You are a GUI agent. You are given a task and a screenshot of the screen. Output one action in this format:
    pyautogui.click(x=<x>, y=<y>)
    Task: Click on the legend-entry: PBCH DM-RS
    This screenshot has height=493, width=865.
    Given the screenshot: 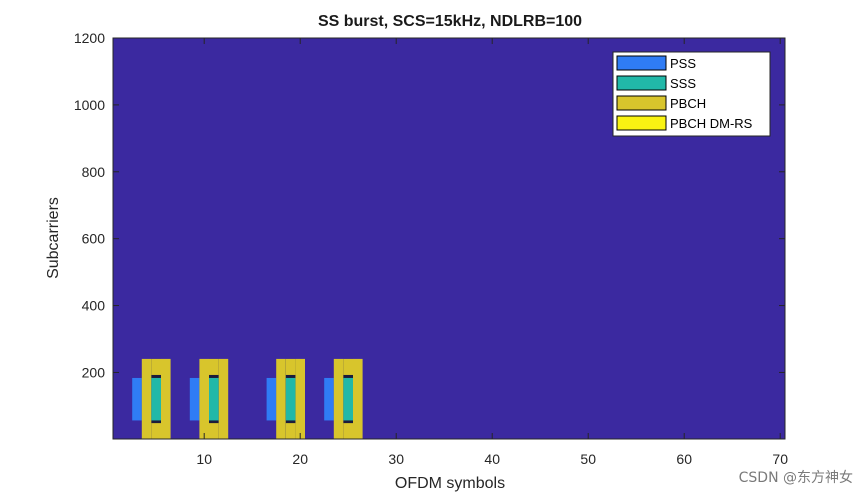 What is the action you would take?
    pyautogui.click(x=684, y=123)
    